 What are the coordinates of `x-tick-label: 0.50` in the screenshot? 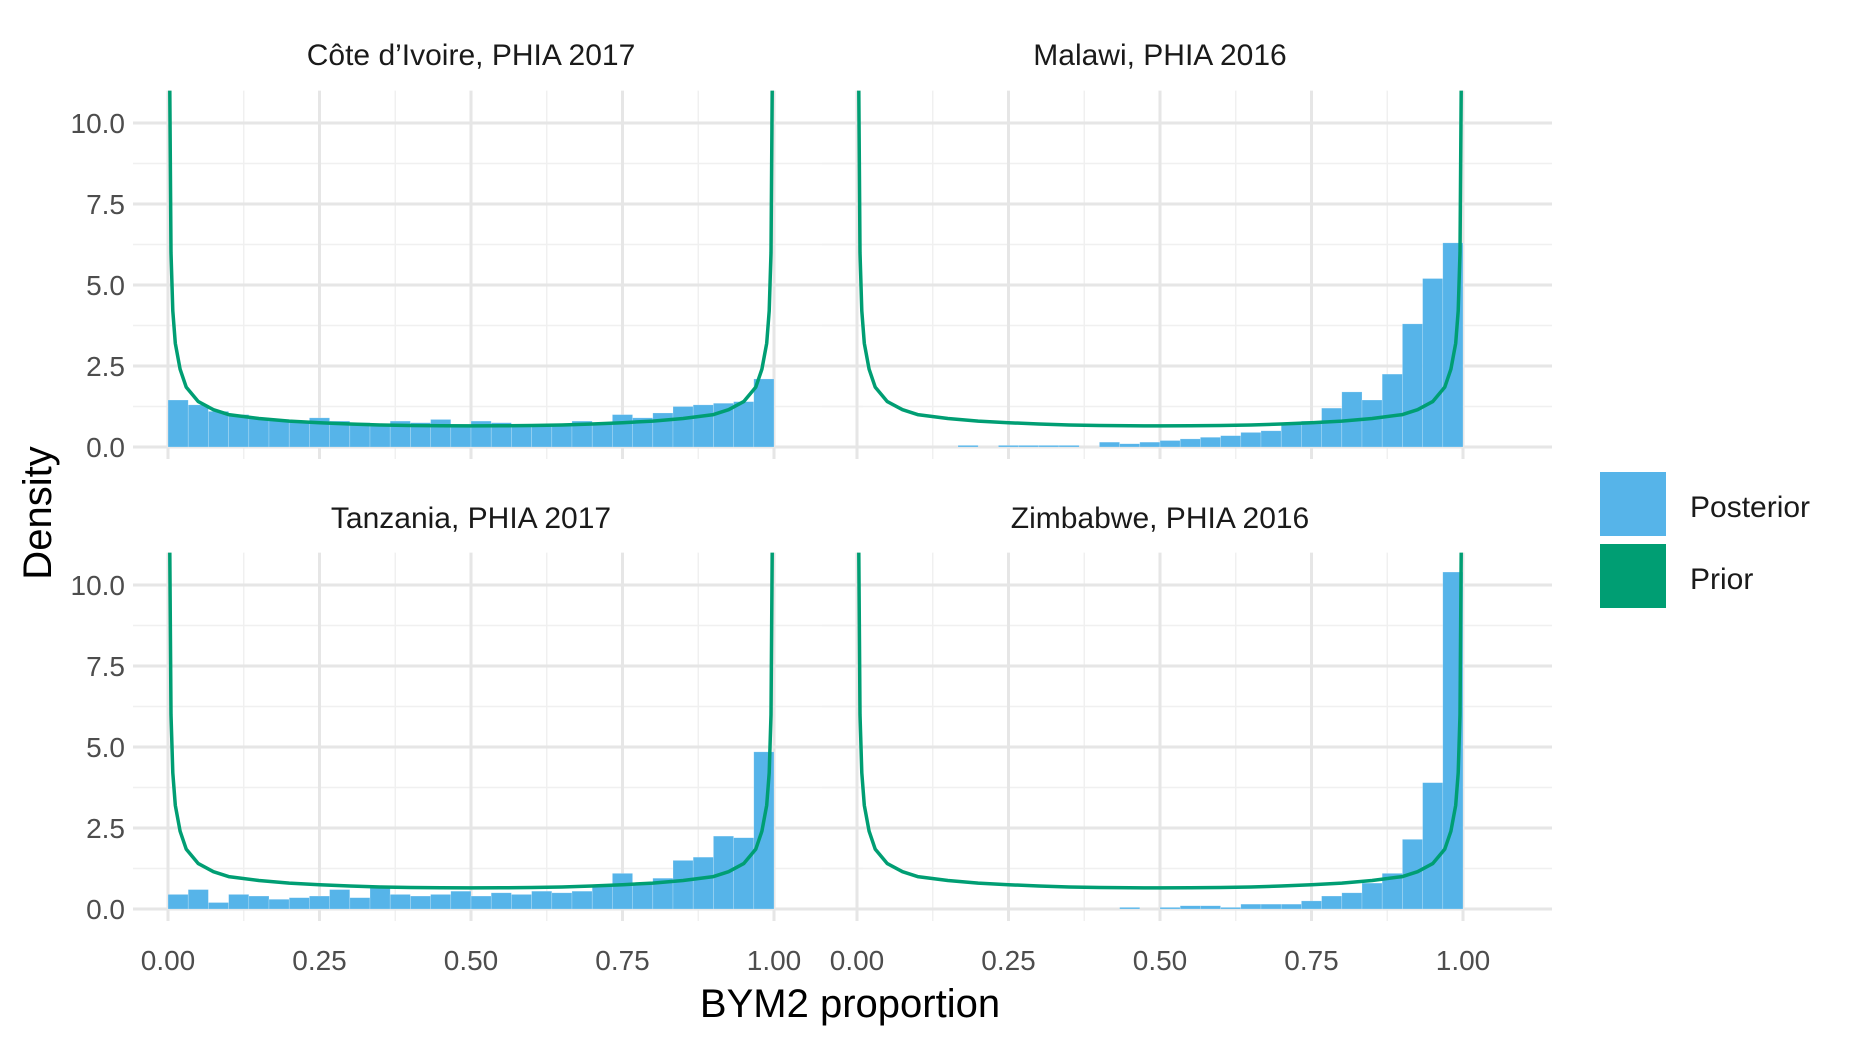 It's located at (1160, 960).